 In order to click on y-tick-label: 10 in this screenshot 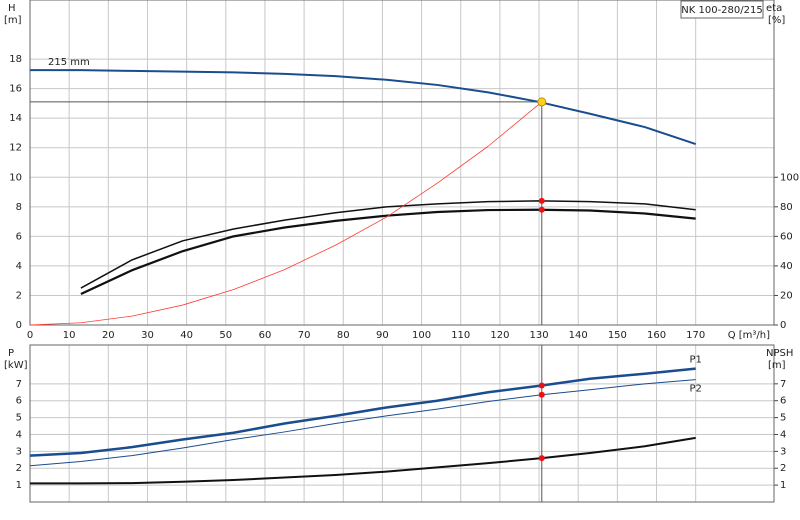, I will do `click(15, 177)`.